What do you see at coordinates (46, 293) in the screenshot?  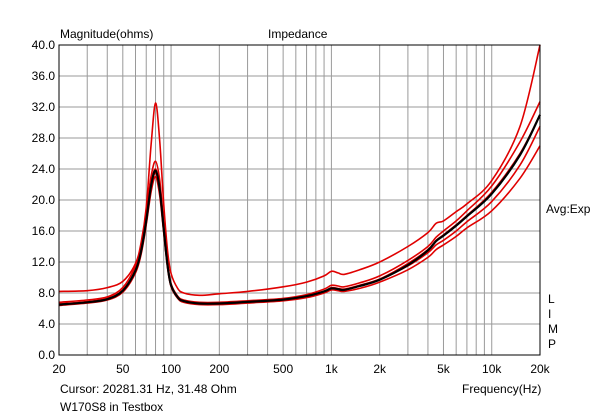 I see `y-tick-label: 8.0` at bounding box center [46, 293].